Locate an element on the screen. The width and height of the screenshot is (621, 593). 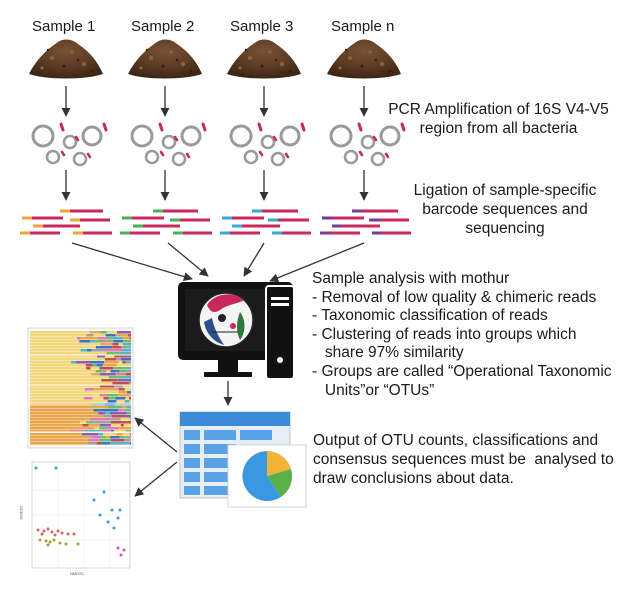
scatter-xlabel: NMDS1 is located at coordinates (77, 573).